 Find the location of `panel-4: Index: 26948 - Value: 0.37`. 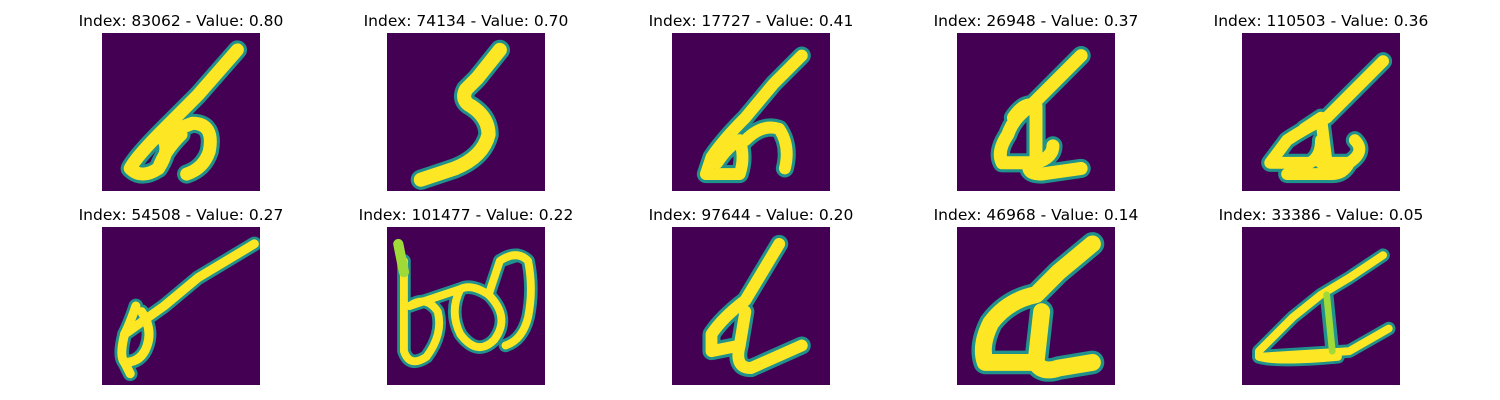

panel-4: Index: 26948 - Value: 0.37 is located at coordinates (1036, 105).